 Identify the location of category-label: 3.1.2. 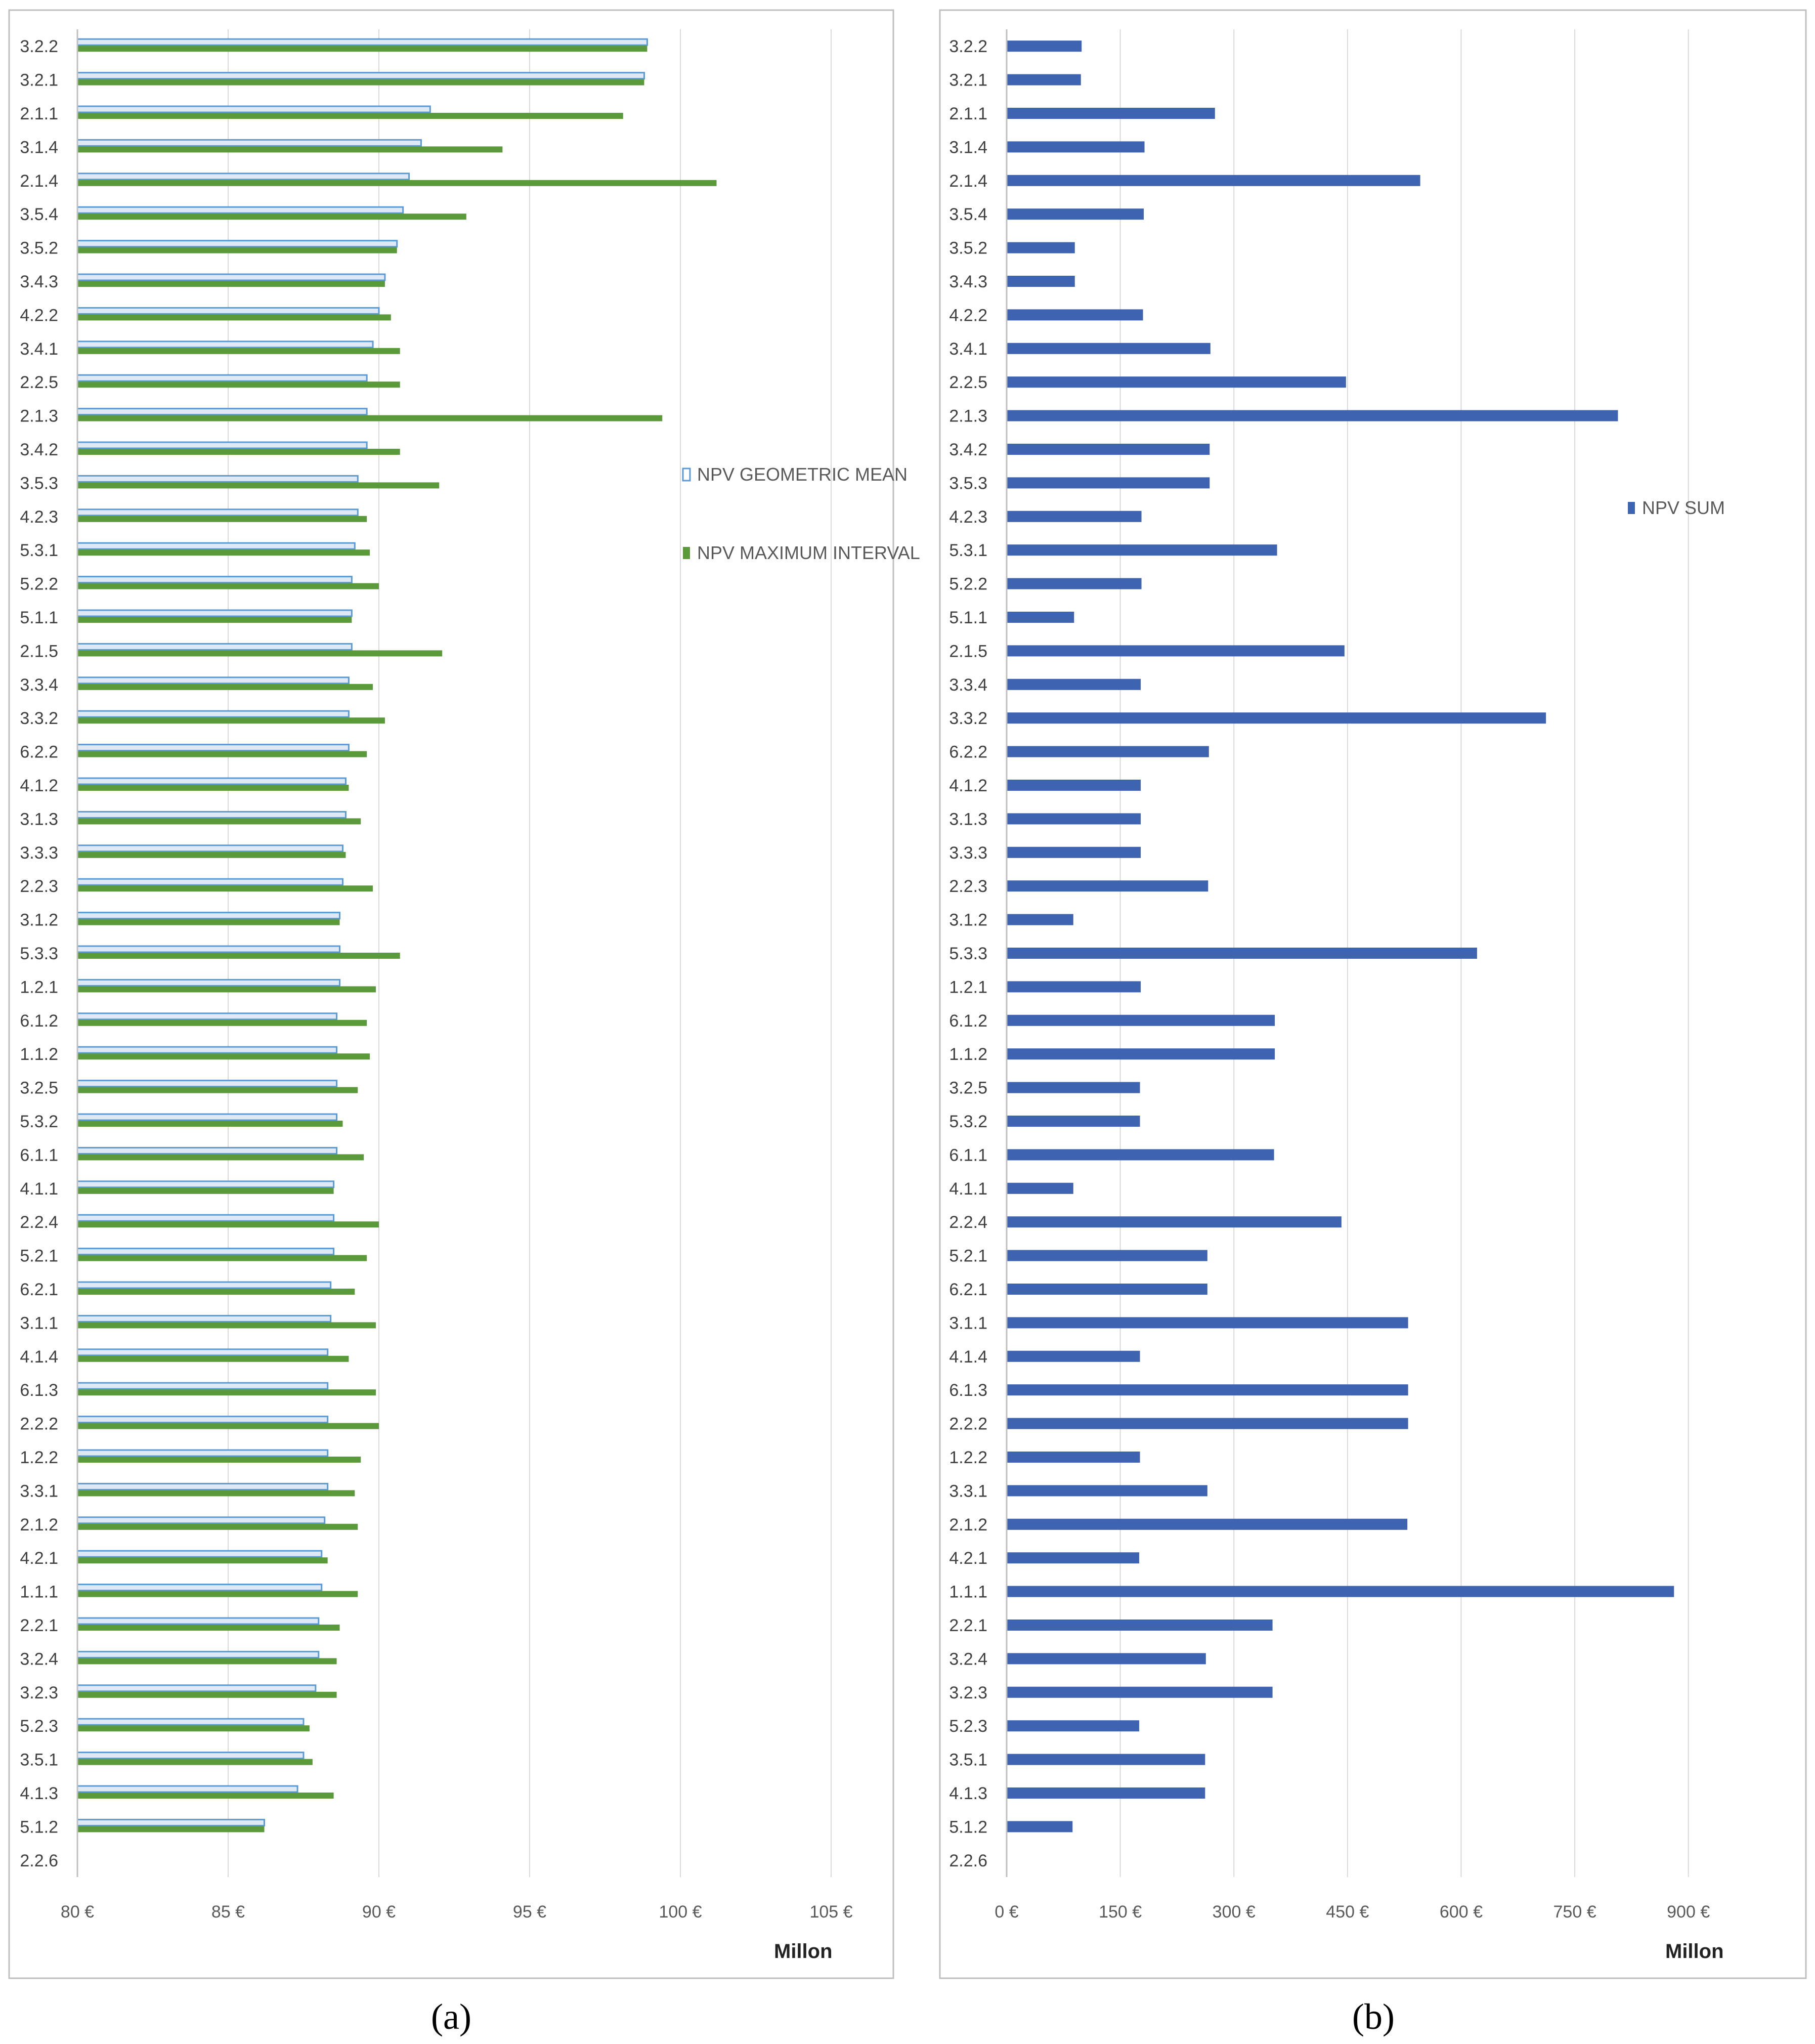
(968, 921).